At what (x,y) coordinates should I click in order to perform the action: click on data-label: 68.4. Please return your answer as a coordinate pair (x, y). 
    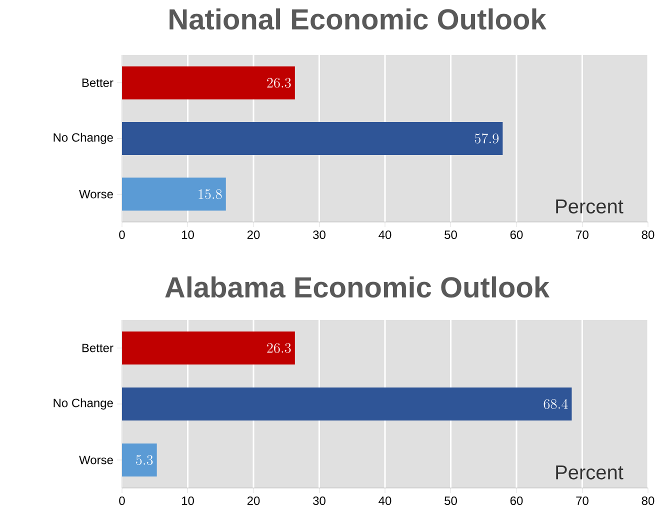
    Looking at the image, I should click on (556, 403).